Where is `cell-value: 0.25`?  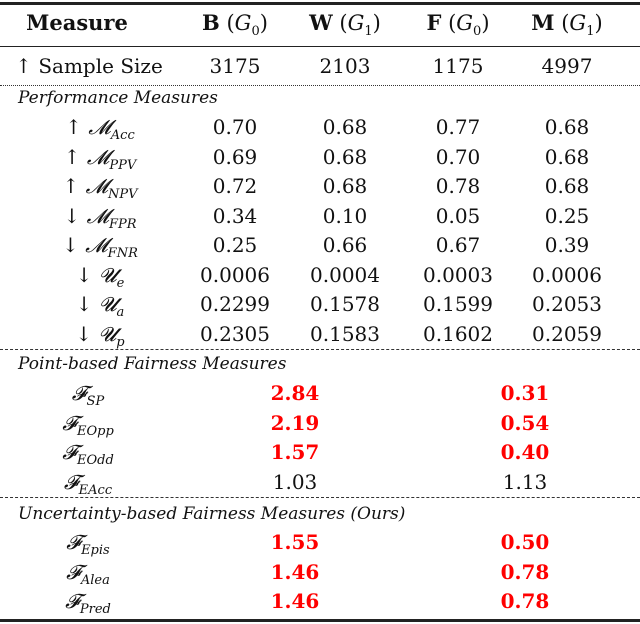
cell-value: 0.25 is located at coordinates (567, 215).